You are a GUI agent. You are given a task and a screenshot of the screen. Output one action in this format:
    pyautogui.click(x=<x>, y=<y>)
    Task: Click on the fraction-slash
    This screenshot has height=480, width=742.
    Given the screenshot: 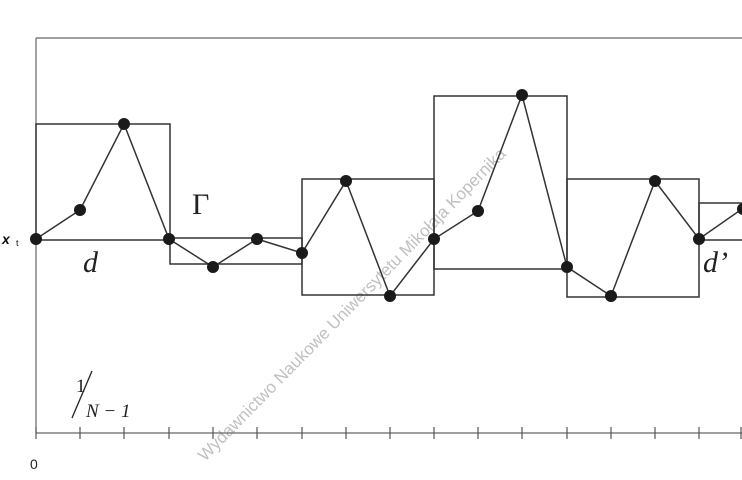 What is the action you would take?
    pyautogui.click(x=82, y=394)
    